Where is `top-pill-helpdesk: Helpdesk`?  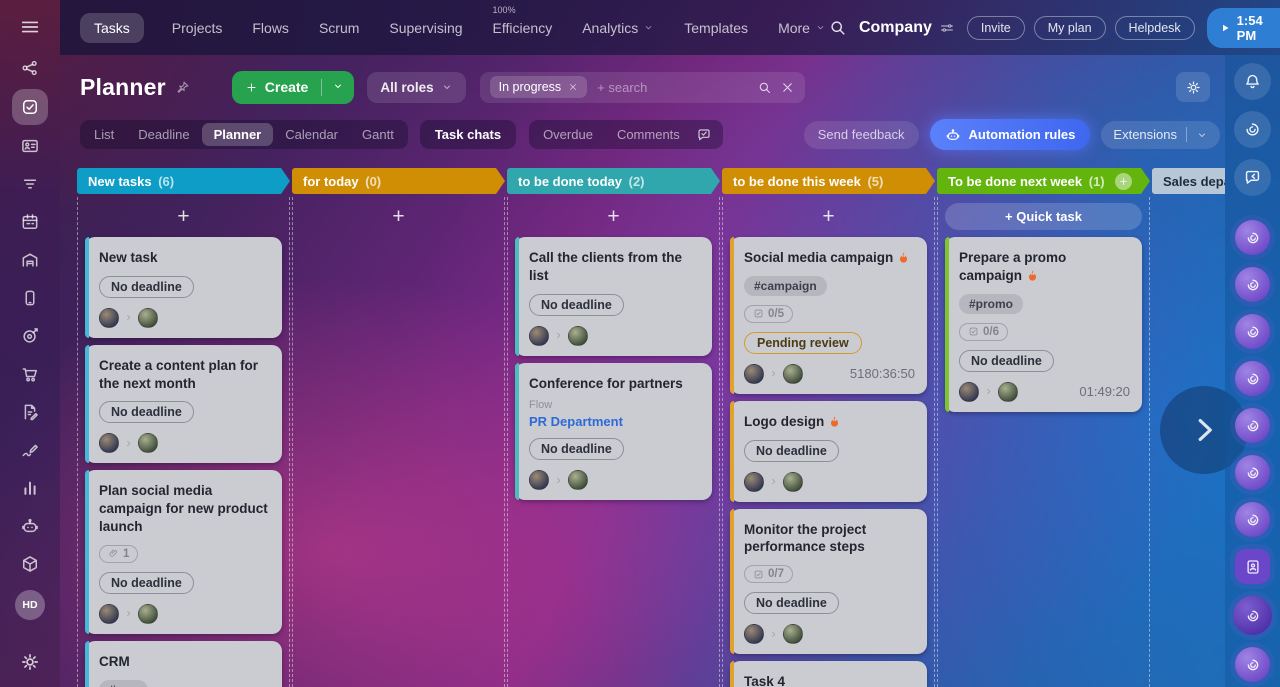 top-pill-helpdesk: Helpdesk is located at coordinates (1154, 27).